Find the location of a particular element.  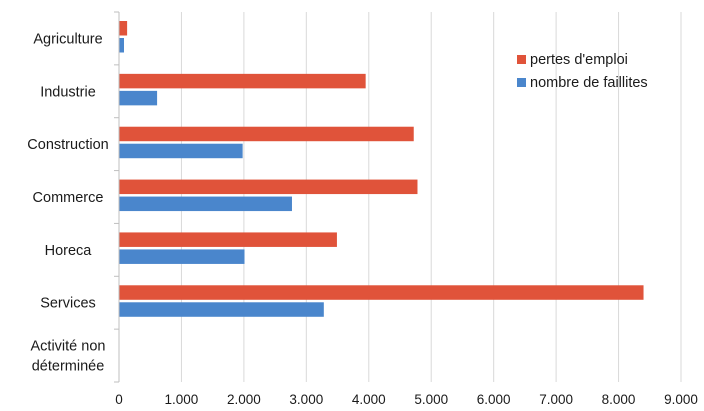

category-label: Industrie is located at coordinates (68, 92).